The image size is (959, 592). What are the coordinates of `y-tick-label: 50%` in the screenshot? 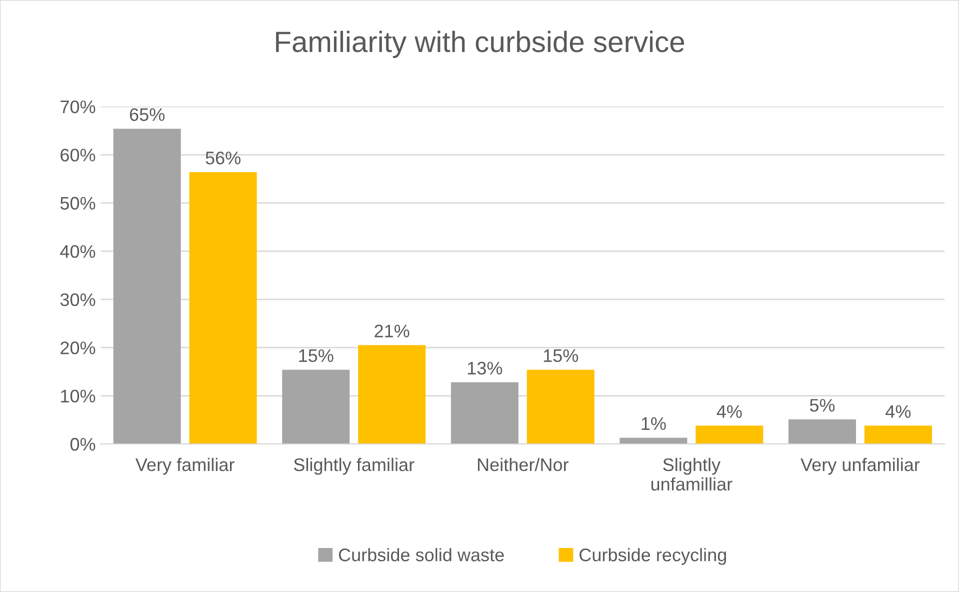 It's located at (78, 203).